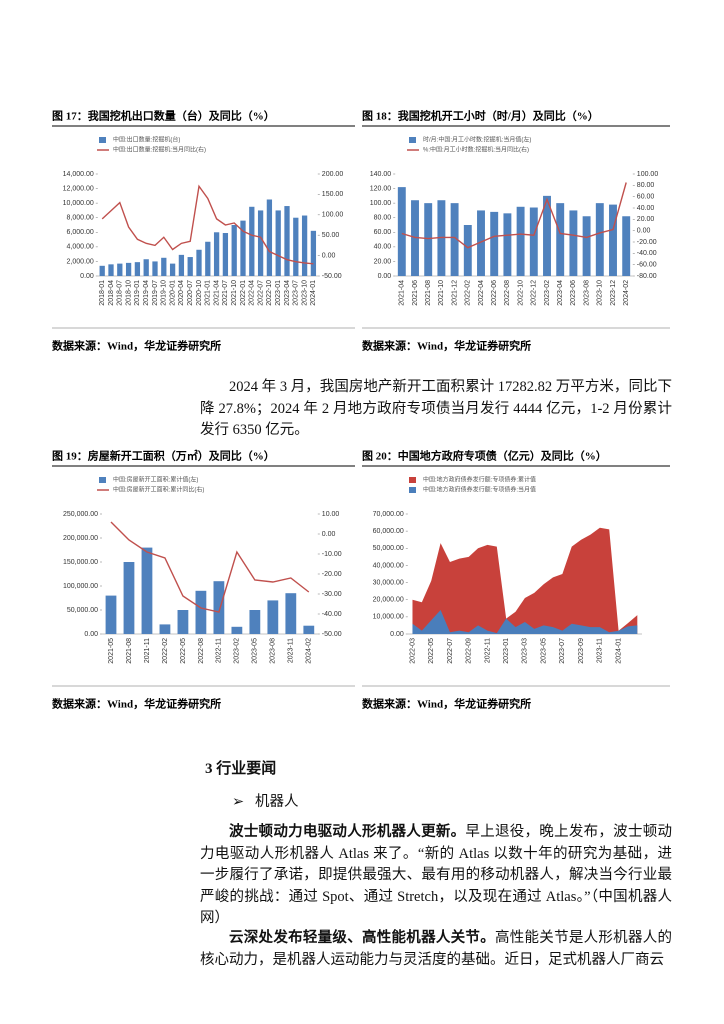 Image resolution: width=724 pixels, height=1024 pixels. I want to click on y-tick-label: 8,000.00, so click(80, 218).